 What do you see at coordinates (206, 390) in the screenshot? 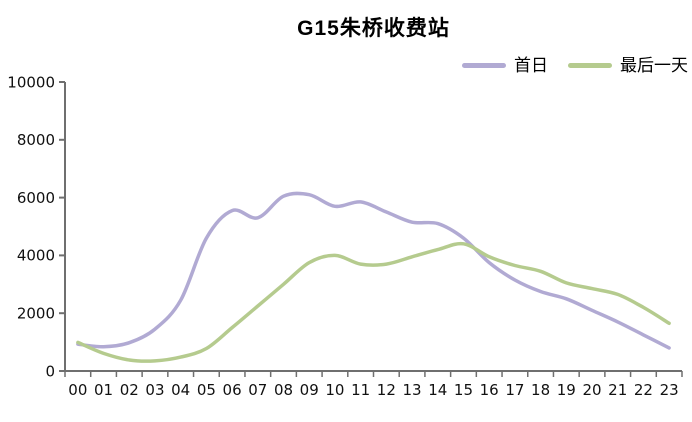
I see `x-tick-label: 05` at bounding box center [206, 390].